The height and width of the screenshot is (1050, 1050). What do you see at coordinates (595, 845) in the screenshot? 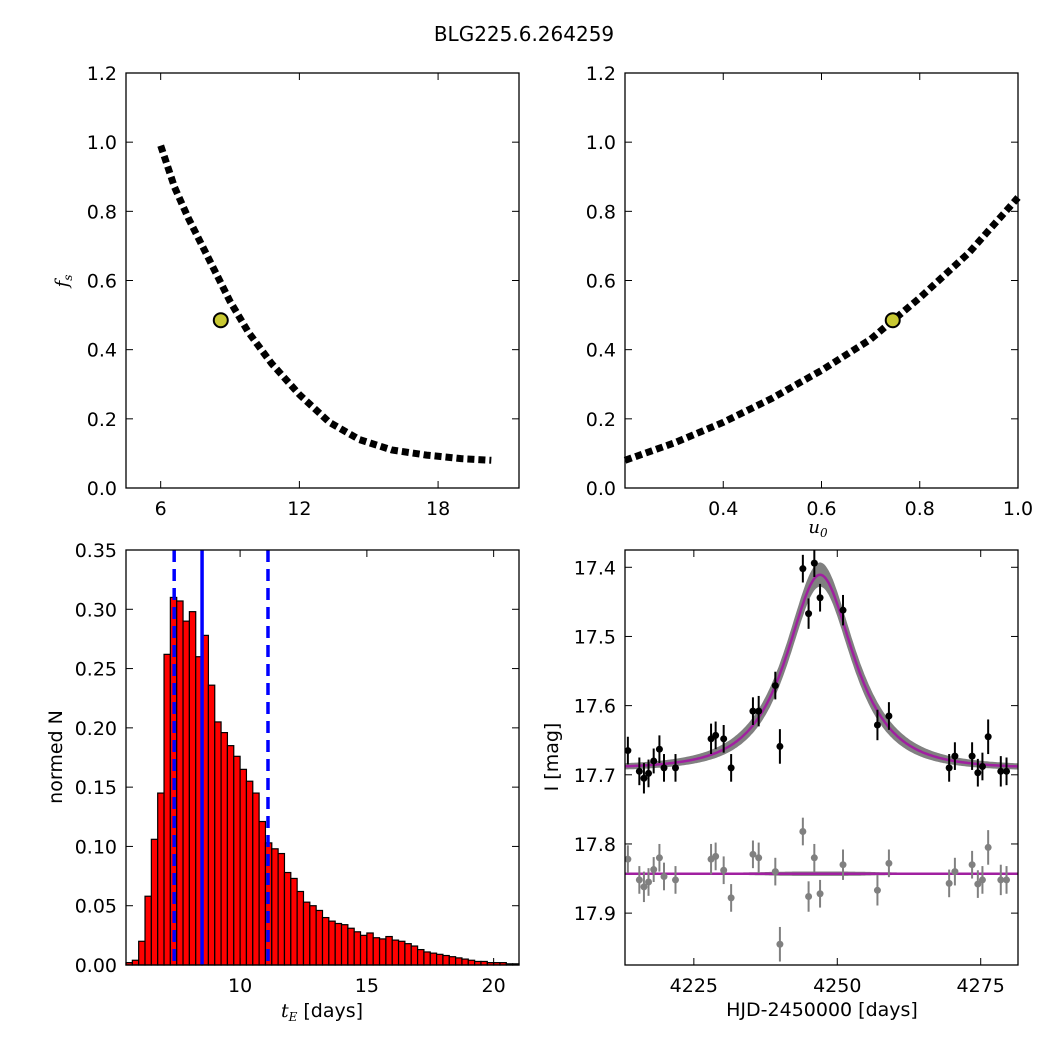
I see `y-tick-label: 17.8` at bounding box center [595, 845].